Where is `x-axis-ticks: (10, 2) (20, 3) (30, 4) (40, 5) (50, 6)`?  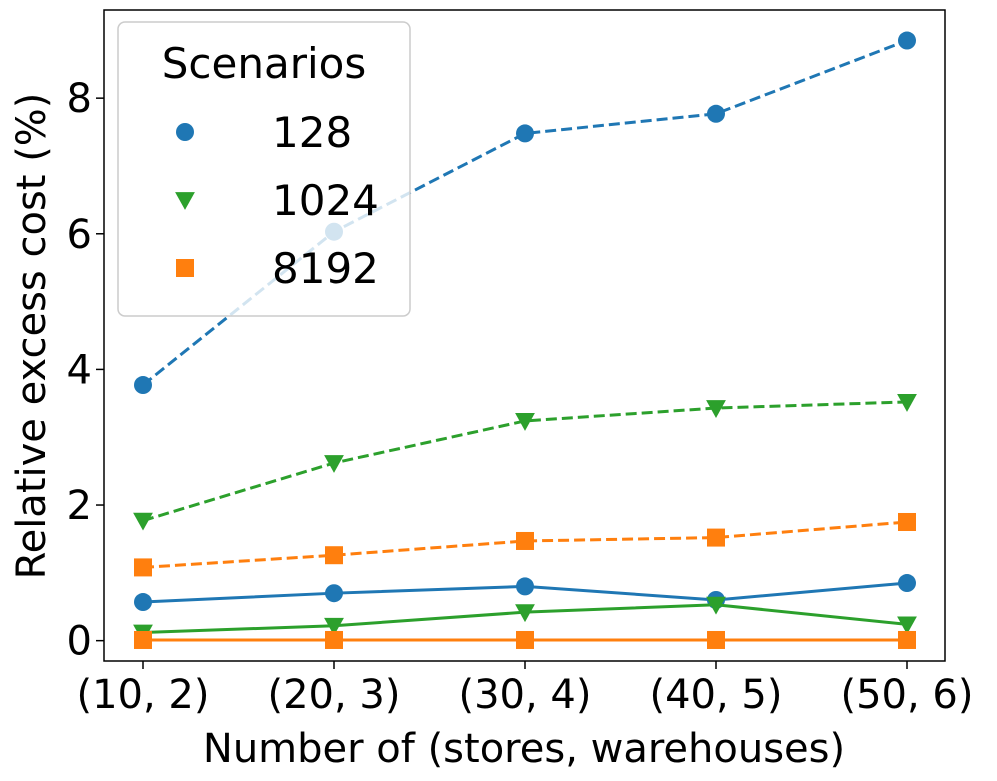
x-axis-ticks: (10, 2) (20, 3) (30, 4) (40, 5) (50, 6) is located at coordinates (525, 689).